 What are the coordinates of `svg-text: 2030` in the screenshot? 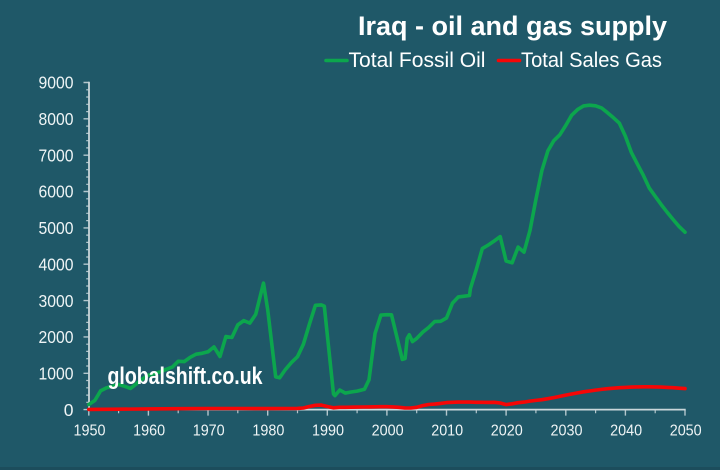 It's located at (567, 430).